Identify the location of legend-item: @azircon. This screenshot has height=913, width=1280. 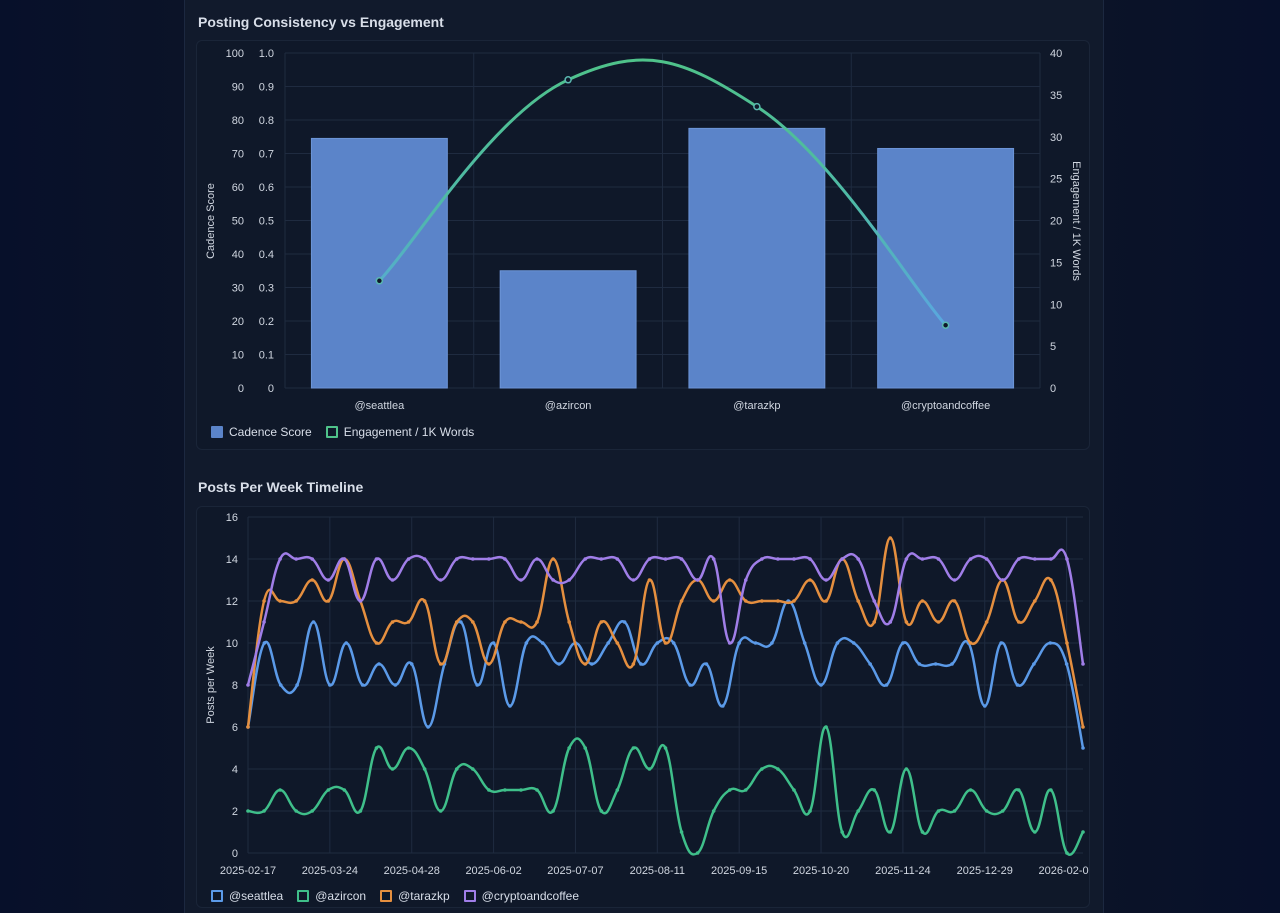
(331, 896).